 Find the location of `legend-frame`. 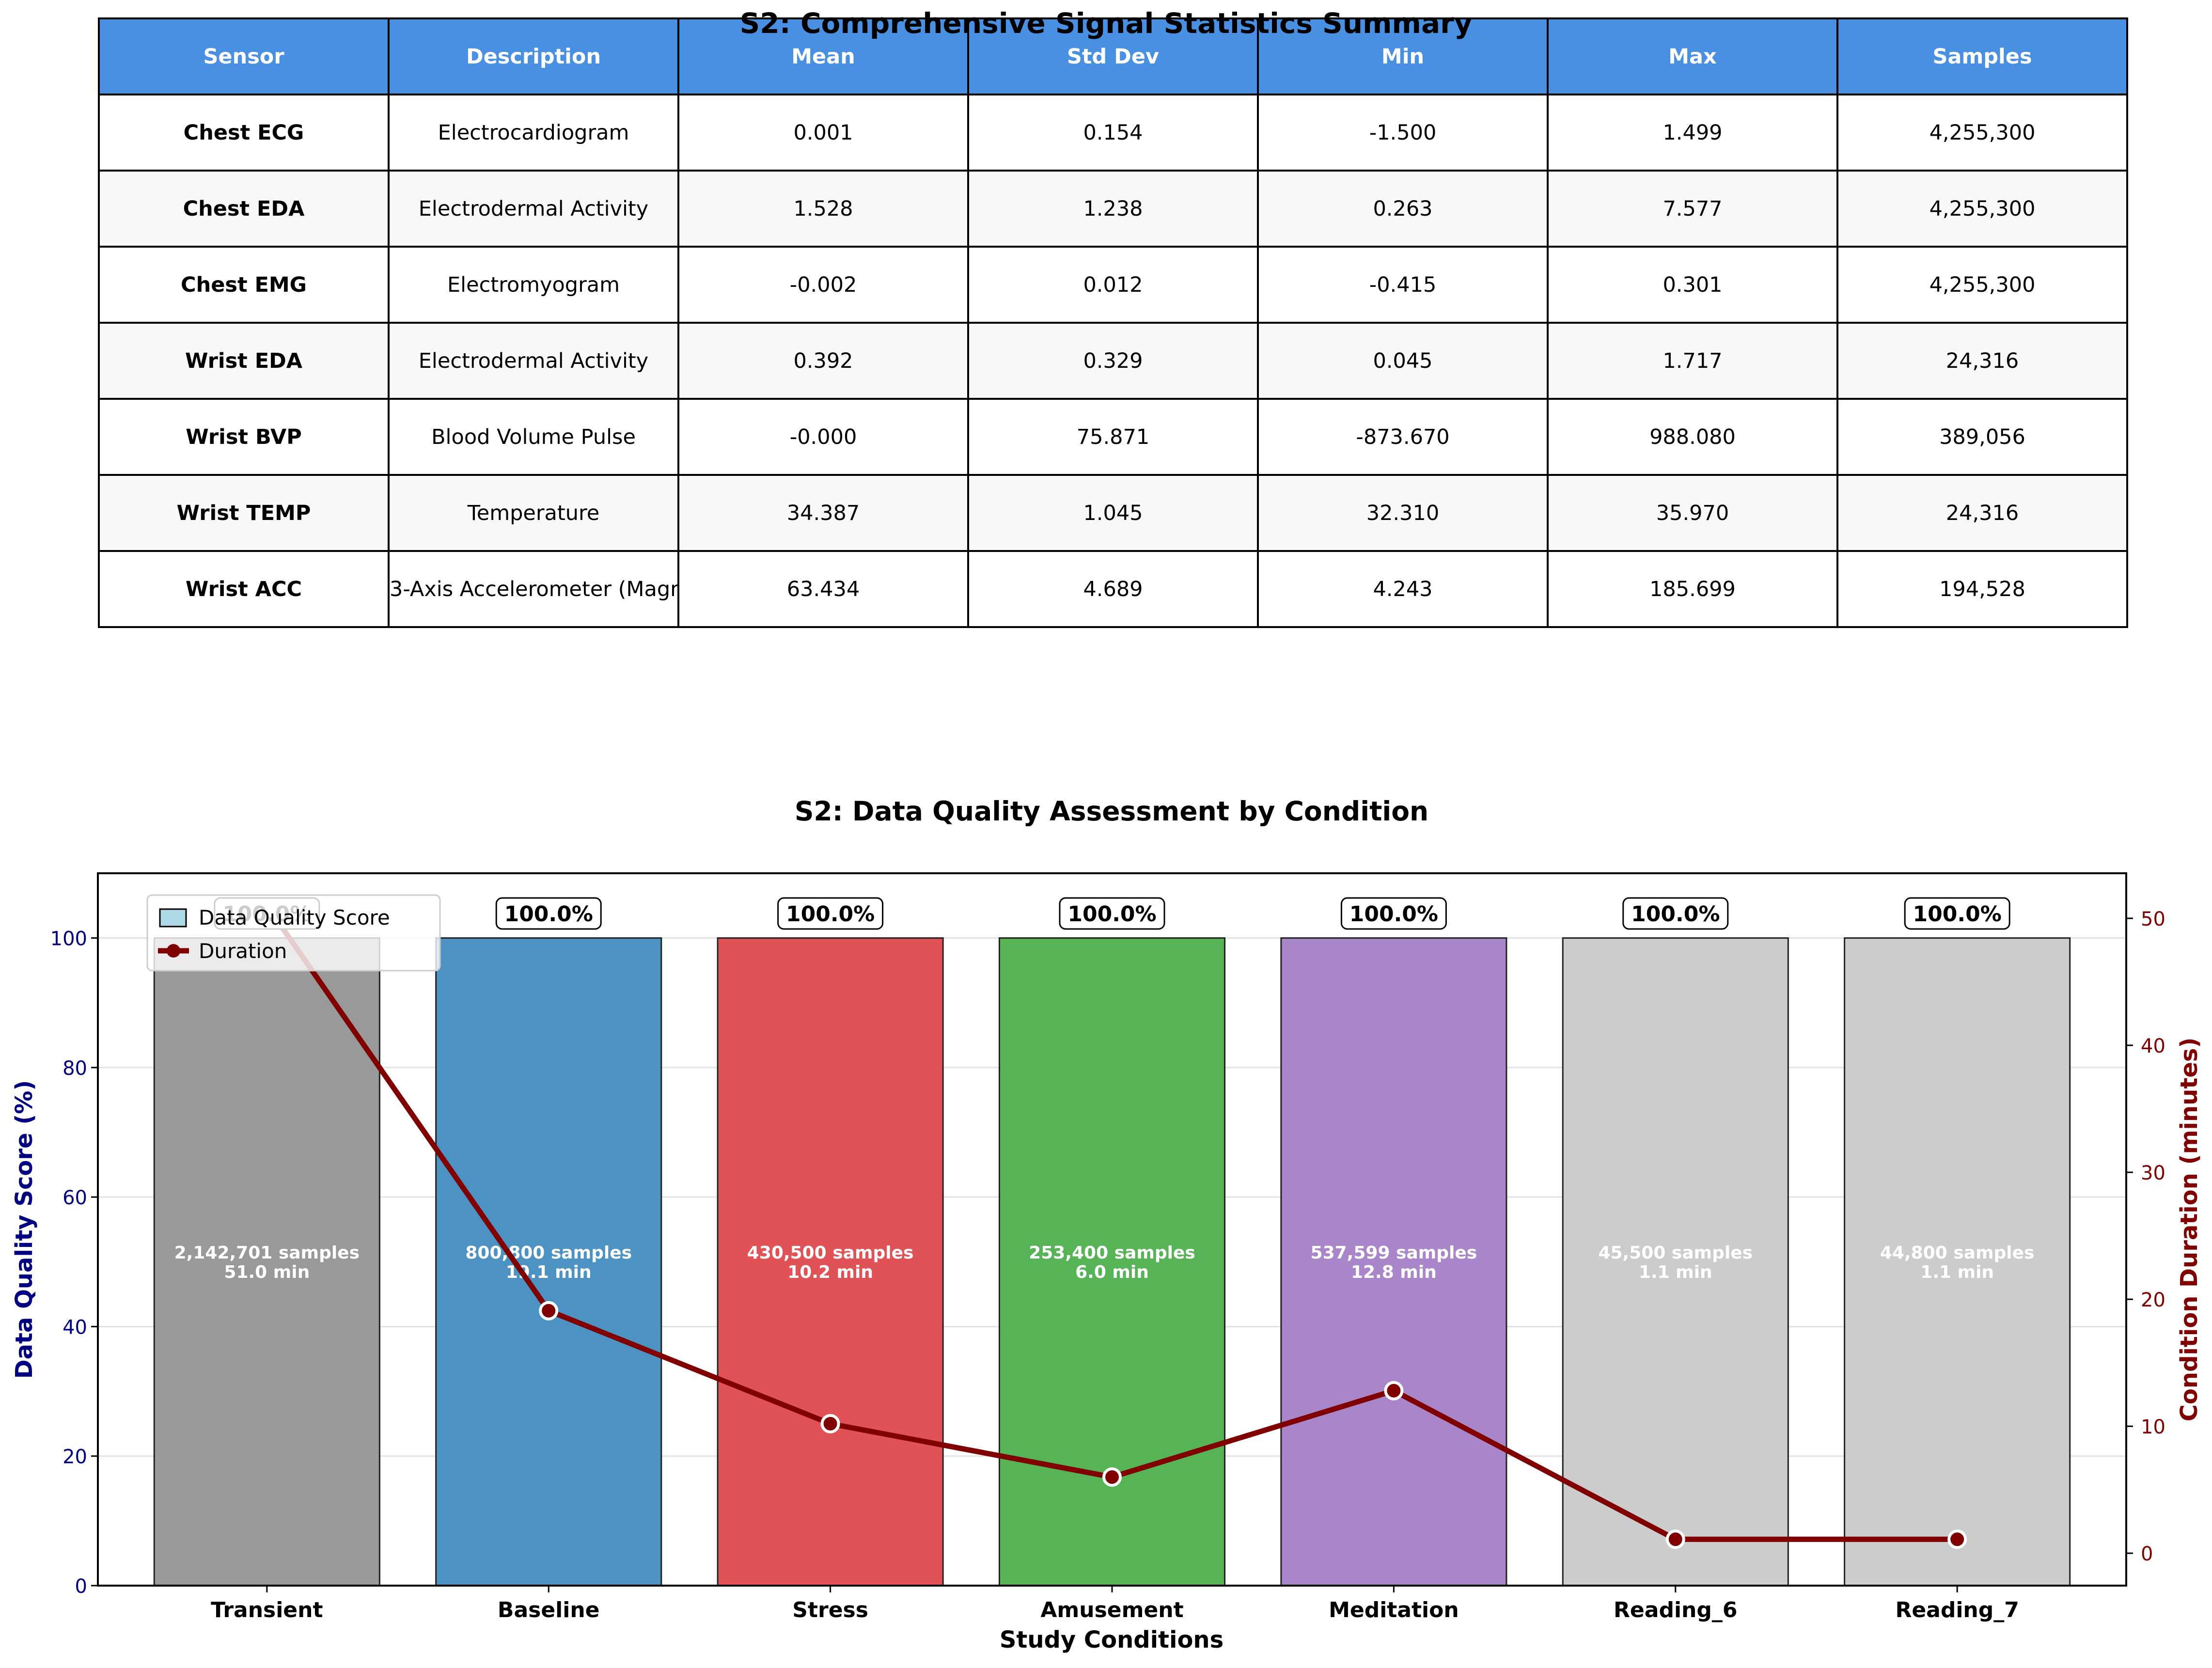

legend-frame is located at coordinates (293, 933).